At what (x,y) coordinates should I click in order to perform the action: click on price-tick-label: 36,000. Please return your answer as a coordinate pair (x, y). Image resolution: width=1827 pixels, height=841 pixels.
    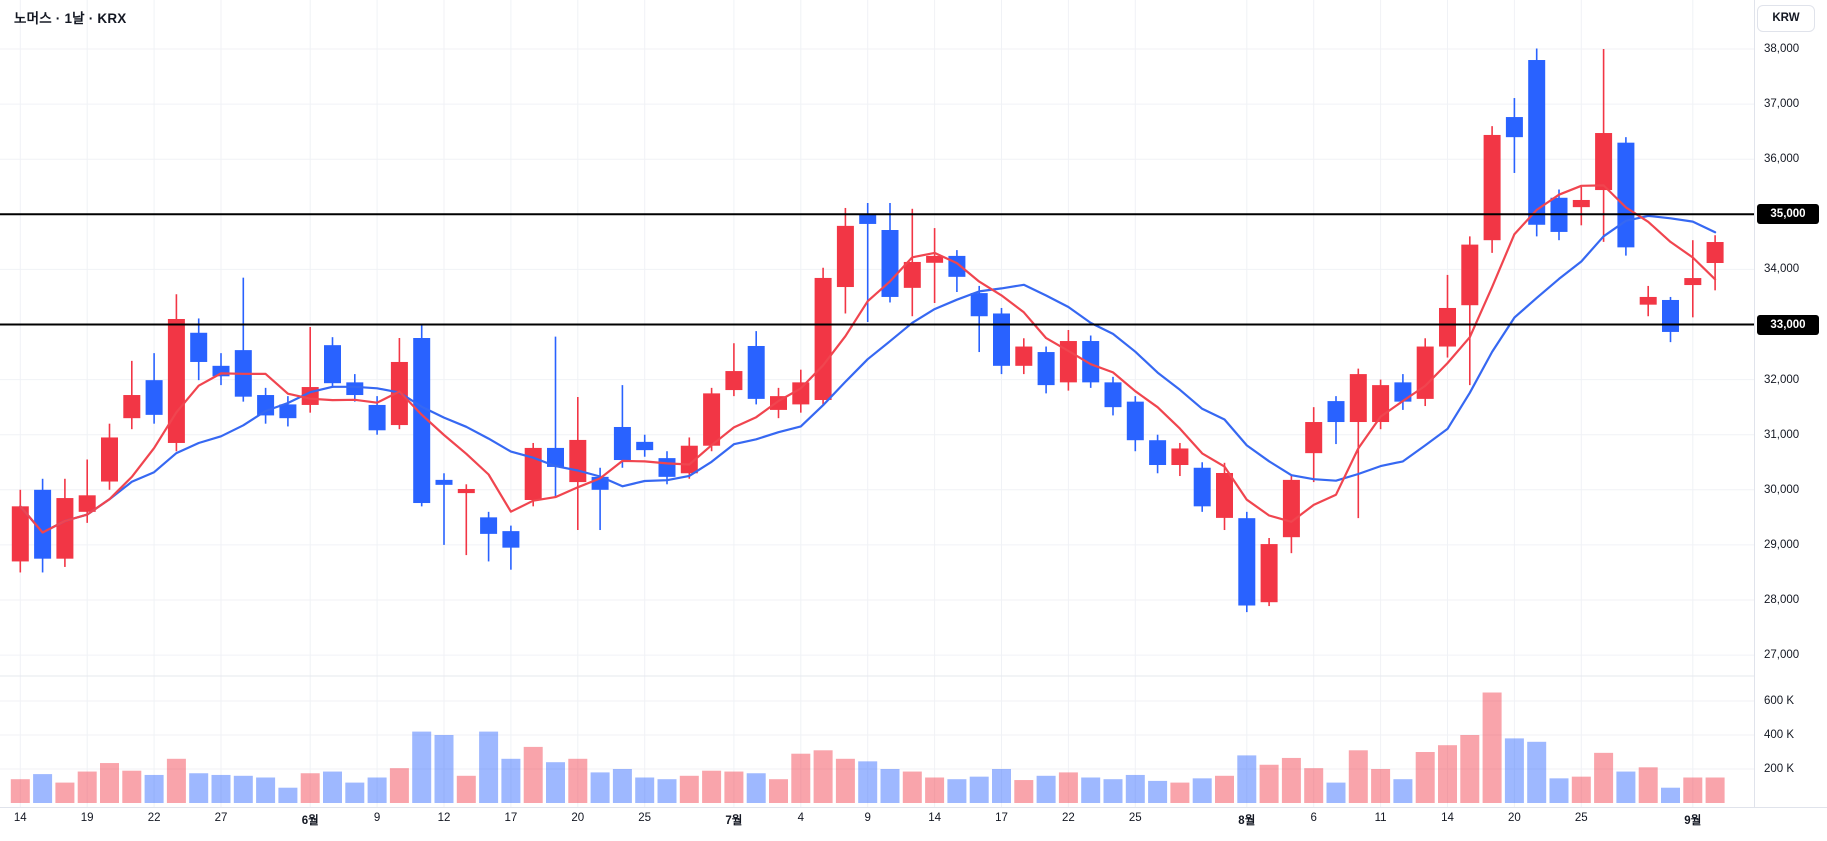
    Looking at the image, I should click on (1782, 159).